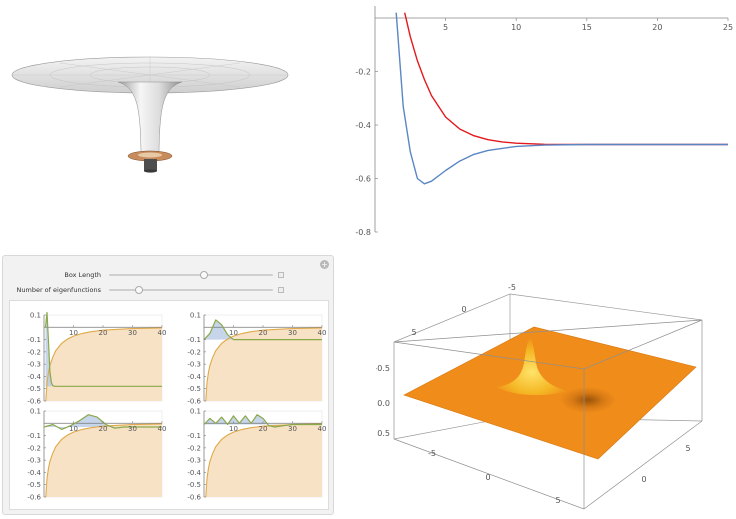 The image size is (736, 519). Describe the element at coordinates (324, 264) in the screenshot. I see `add-panel-icon: +` at that location.